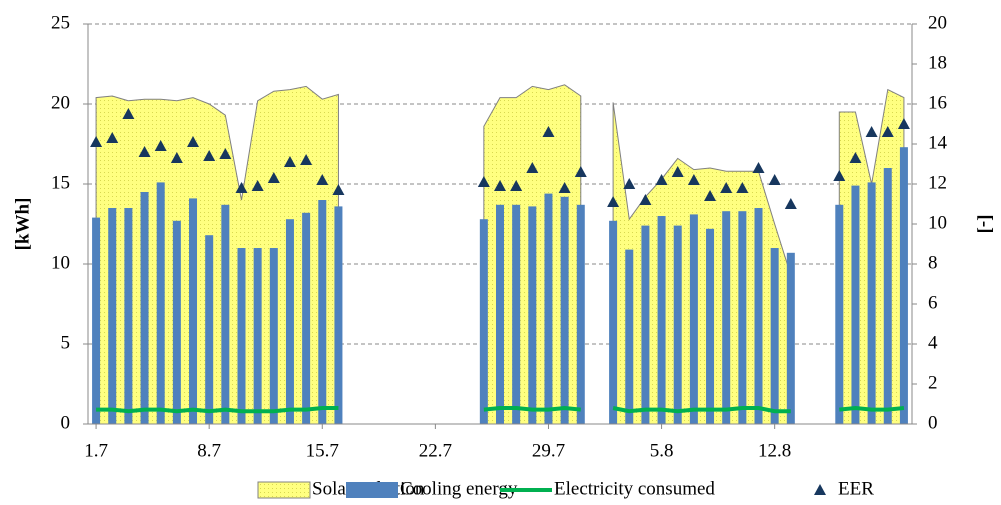 The height and width of the screenshot is (505, 1001). I want to click on y2-tick-label: 0, so click(933, 422).